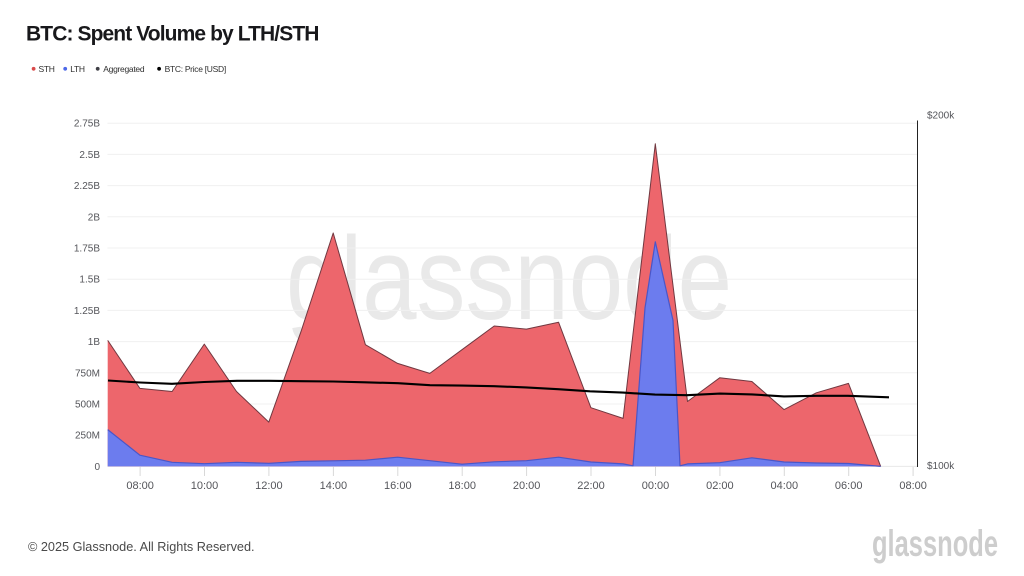 The height and width of the screenshot is (576, 1024). I want to click on svg-text: 500M, so click(87, 405).